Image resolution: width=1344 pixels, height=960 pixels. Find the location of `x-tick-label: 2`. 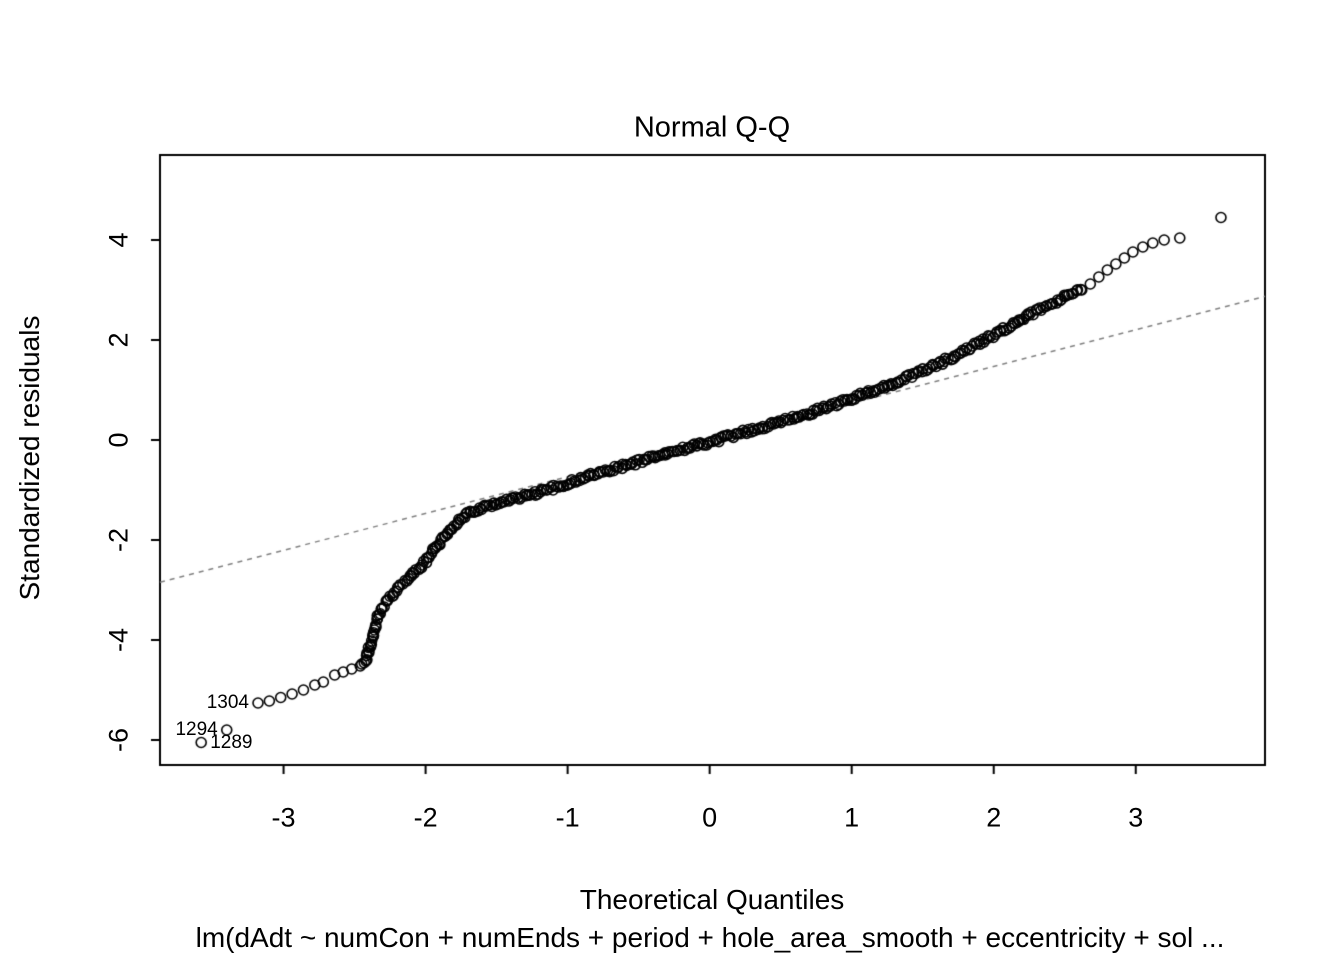

x-tick-label: 2 is located at coordinates (994, 817).